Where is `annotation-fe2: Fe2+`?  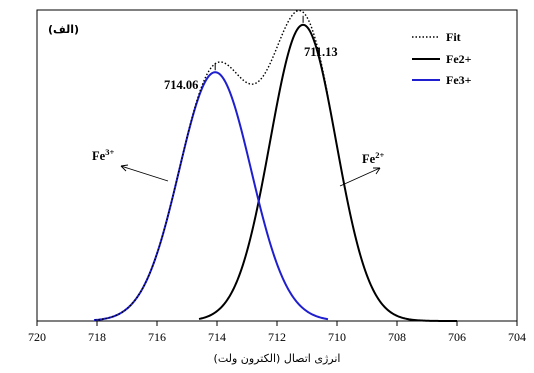 annotation-fe2: Fe2+ is located at coordinates (361, 168).